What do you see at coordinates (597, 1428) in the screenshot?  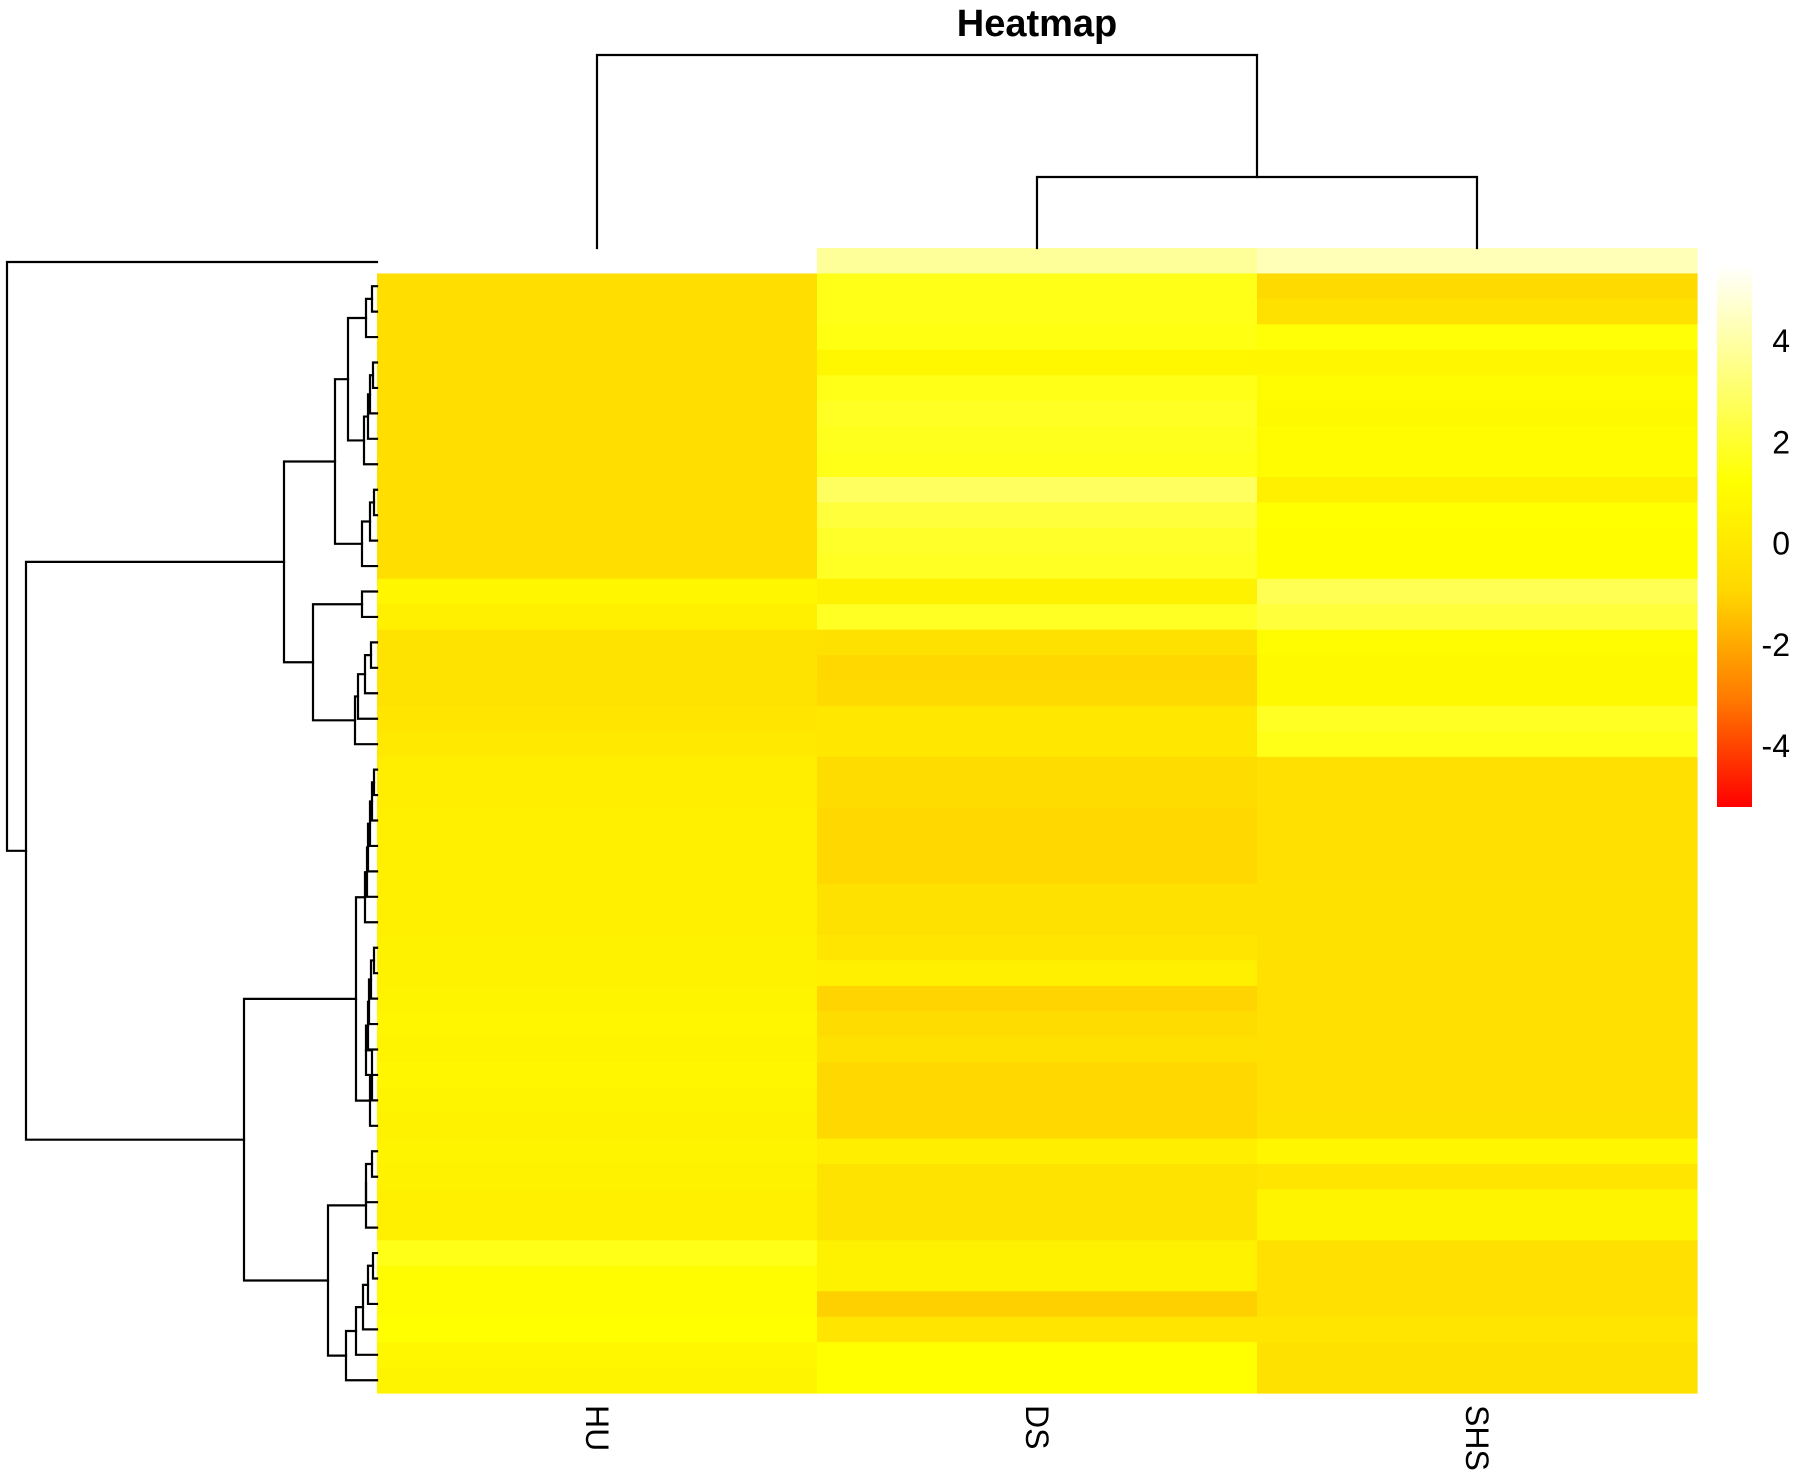 I see `column-label-hu: HU` at bounding box center [597, 1428].